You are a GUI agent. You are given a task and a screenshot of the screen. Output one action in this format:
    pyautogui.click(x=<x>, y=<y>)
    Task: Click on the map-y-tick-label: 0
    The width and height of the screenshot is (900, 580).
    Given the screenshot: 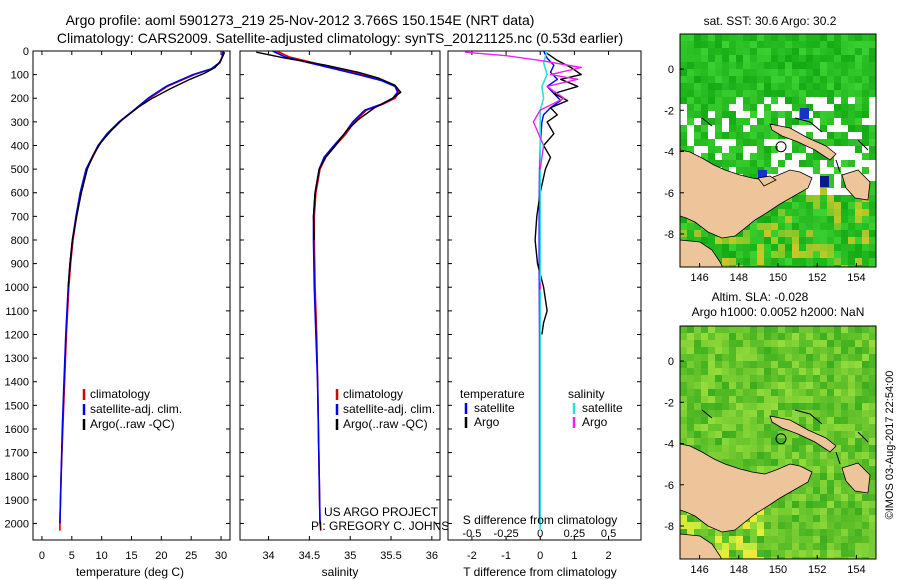 What is the action you would take?
    pyautogui.click(x=671, y=70)
    